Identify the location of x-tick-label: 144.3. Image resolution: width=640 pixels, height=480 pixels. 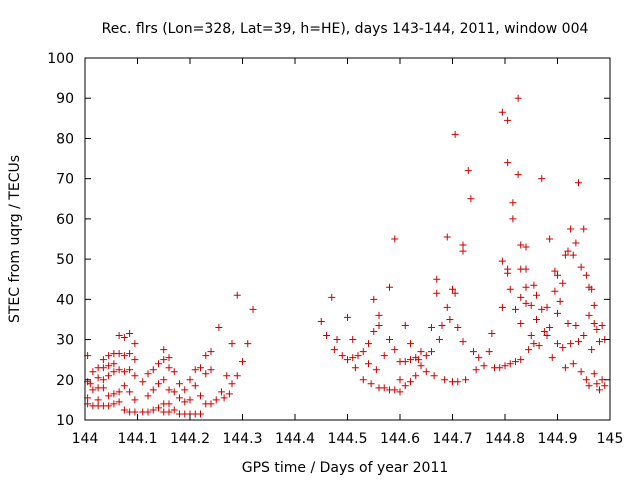
(242, 439).